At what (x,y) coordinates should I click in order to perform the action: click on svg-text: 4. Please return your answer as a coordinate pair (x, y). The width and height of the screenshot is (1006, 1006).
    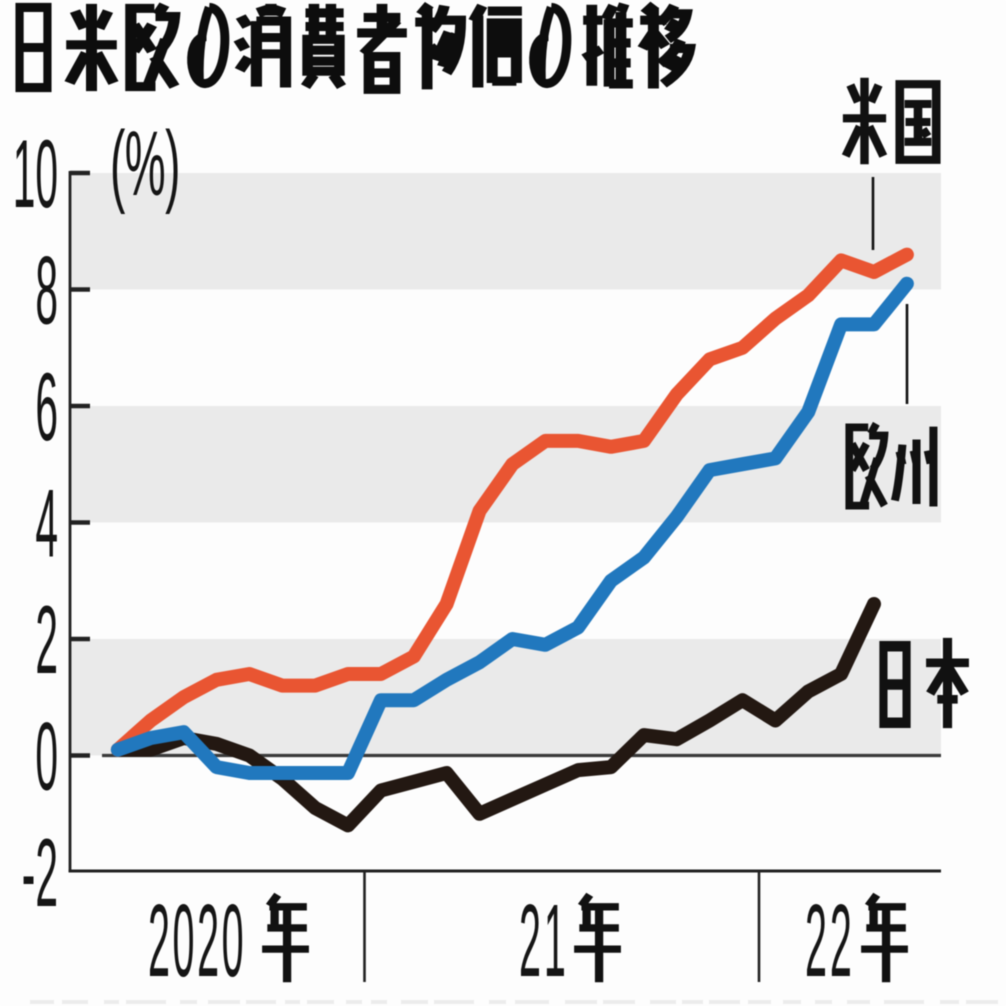
    Looking at the image, I should click on (46, 523).